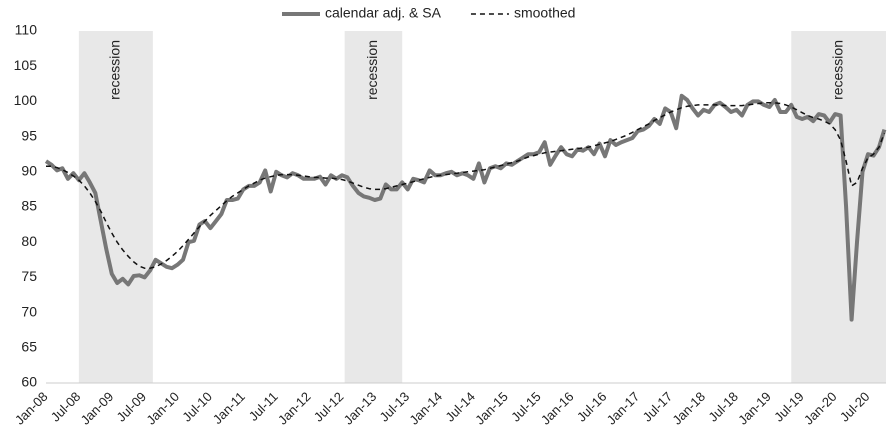 This screenshot has width=888, height=447. Describe the element at coordinates (329, 407) in the screenshot. I see `x-tick-label: Jul-12` at that location.